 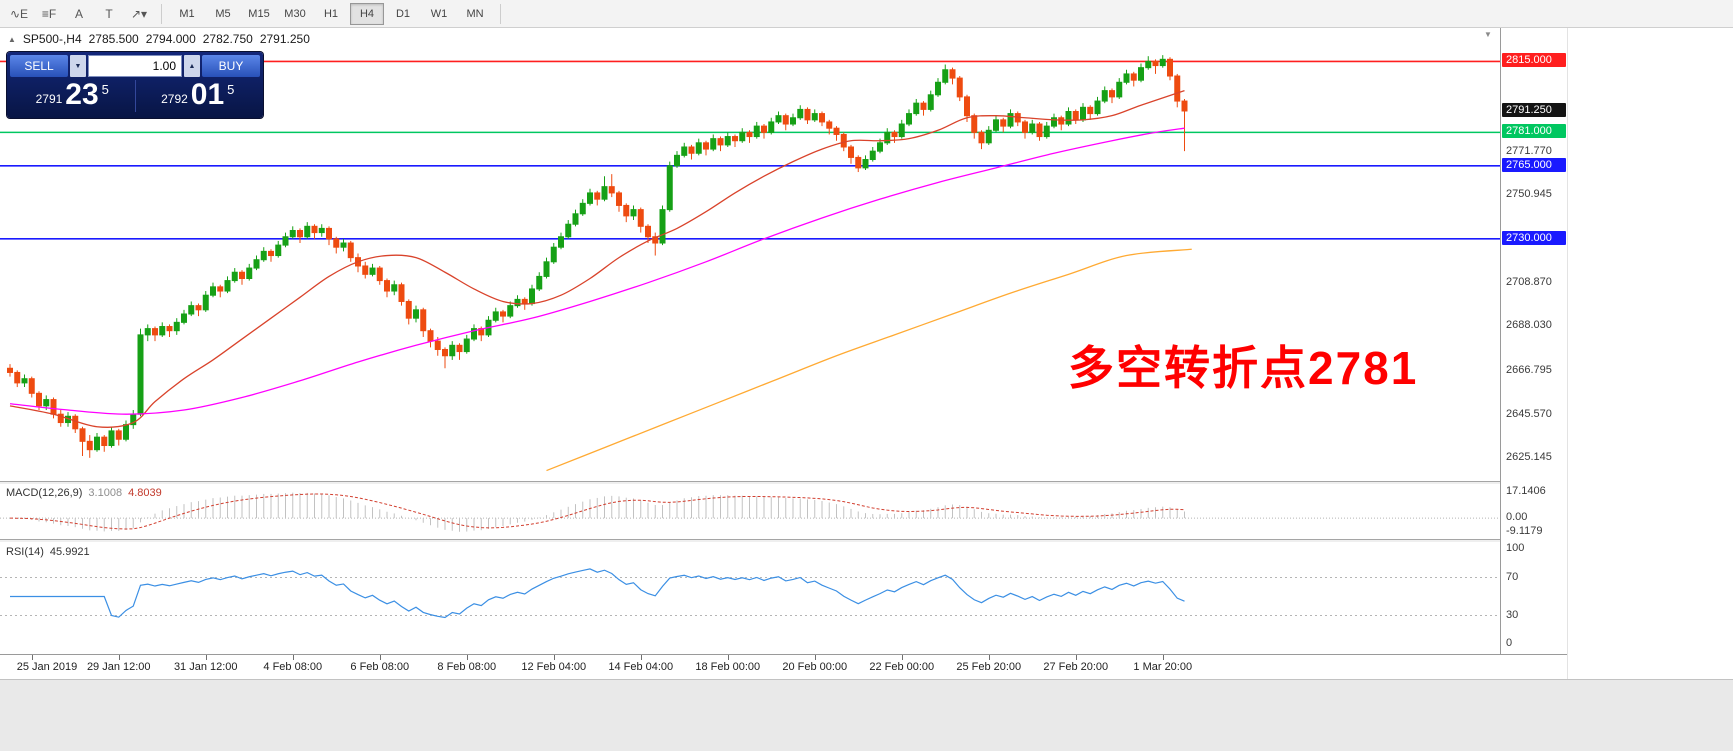 I want to click on macd-label: MACD(12,26,9) 3.1008 4.8039, so click(x=84, y=493).